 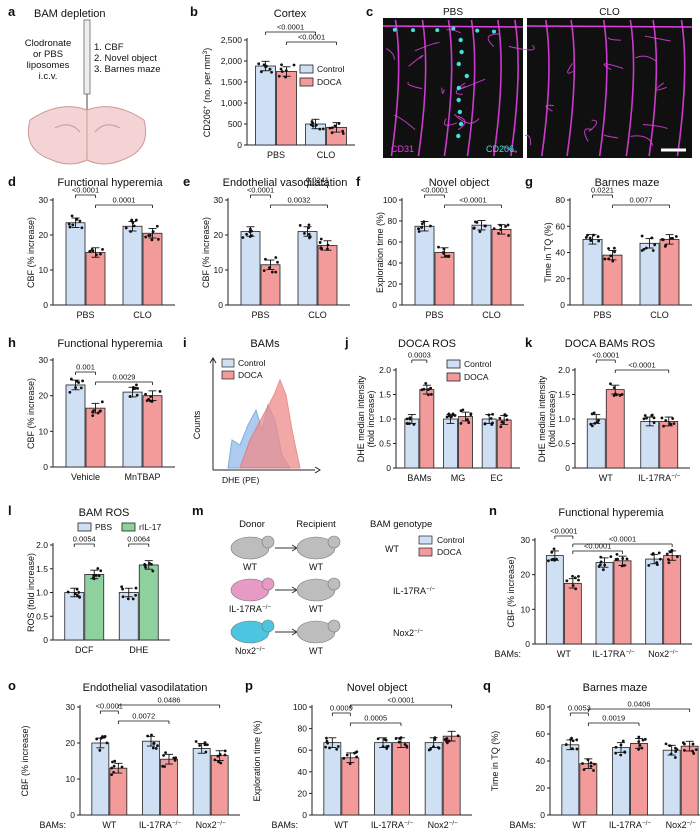 I want to click on brain-icon, so click(x=87, y=135).